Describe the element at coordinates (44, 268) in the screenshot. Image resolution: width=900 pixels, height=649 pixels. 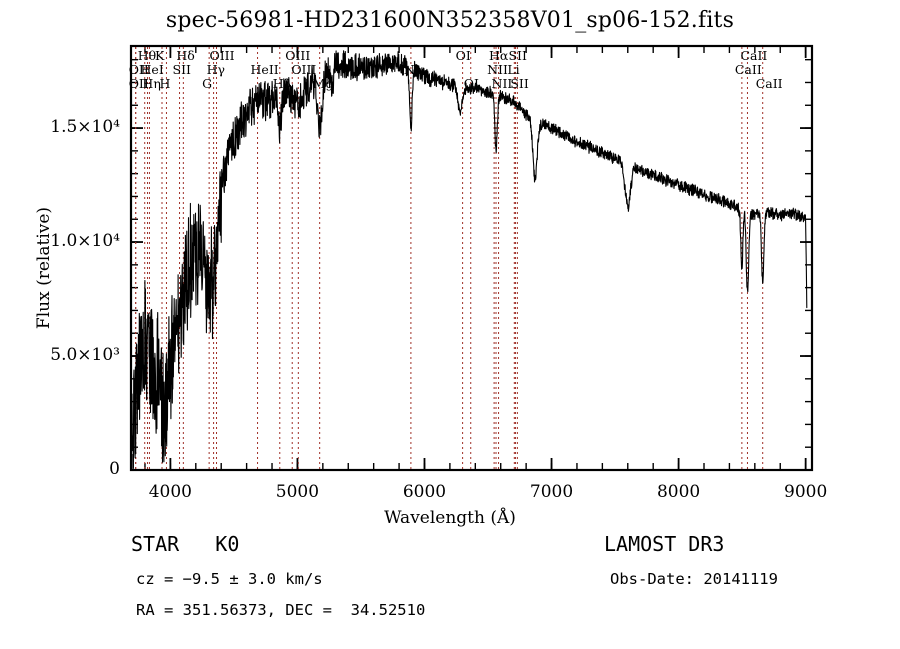
I see `y-axis-title: Flux (relative)` at that location.